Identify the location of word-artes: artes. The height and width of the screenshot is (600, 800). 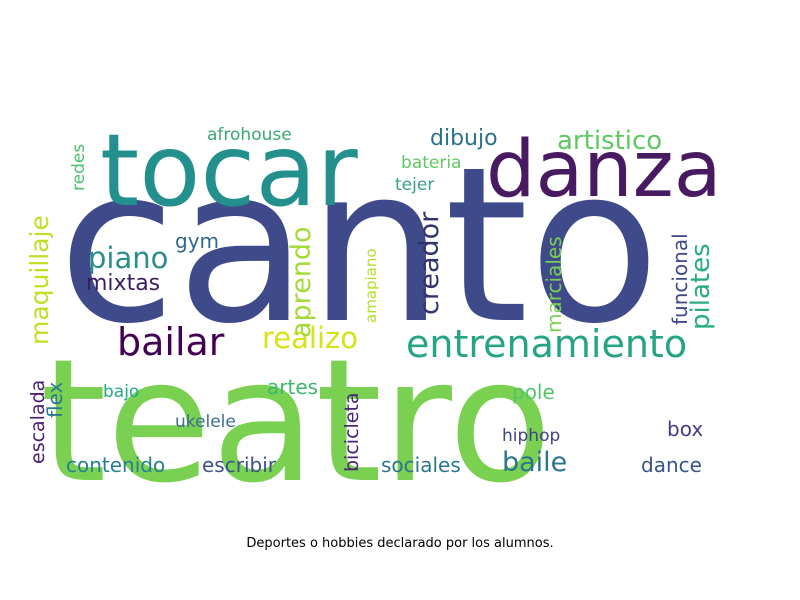
(292, 387).